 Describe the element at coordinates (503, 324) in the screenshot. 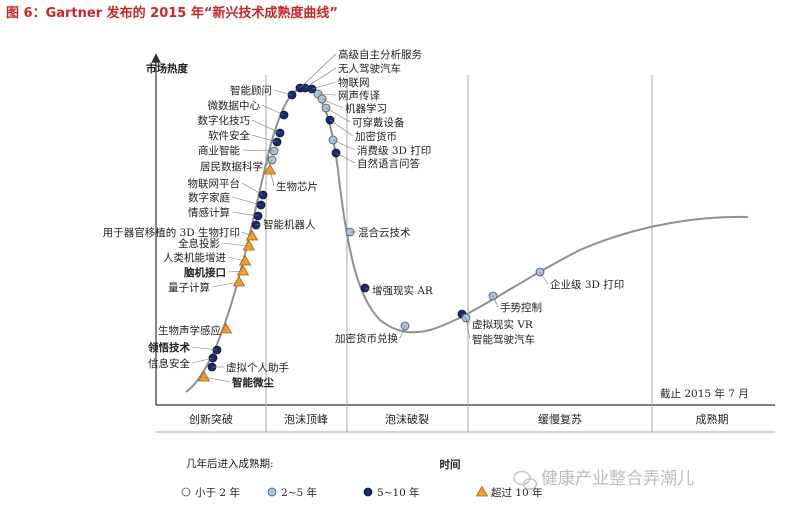

I see `tech-label: 虚拟现实 VR` at that location.